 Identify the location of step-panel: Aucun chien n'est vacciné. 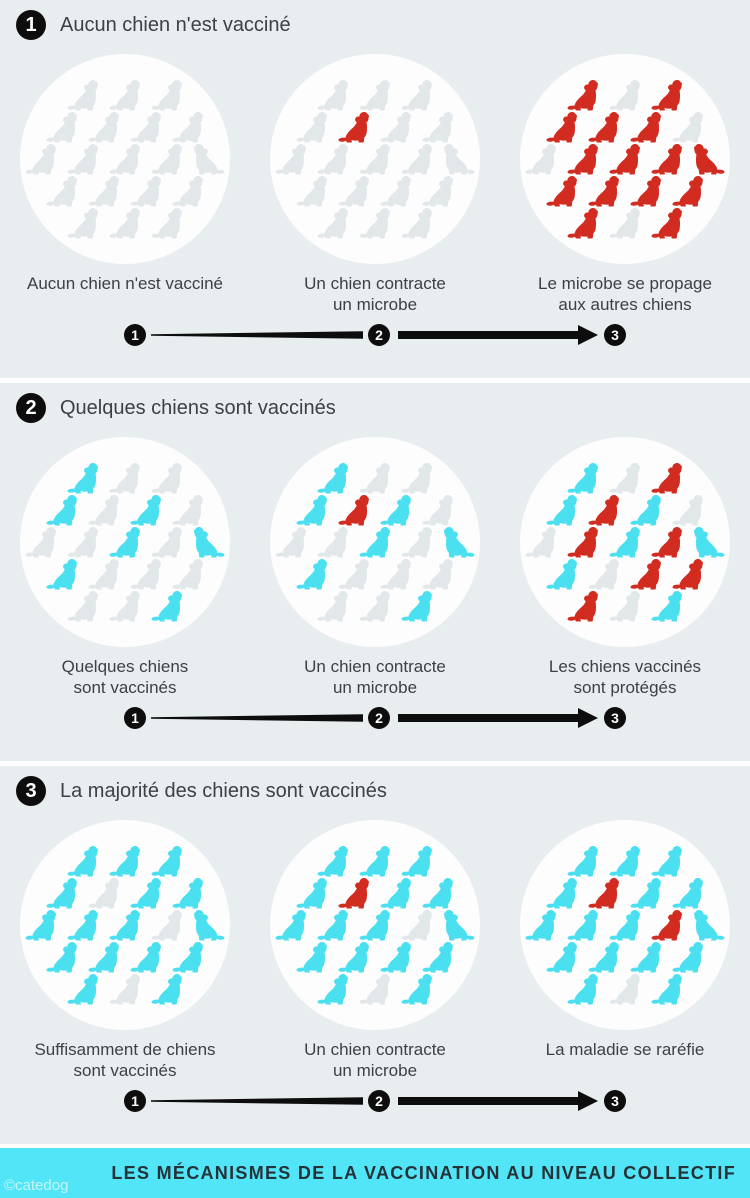
(125, 187).